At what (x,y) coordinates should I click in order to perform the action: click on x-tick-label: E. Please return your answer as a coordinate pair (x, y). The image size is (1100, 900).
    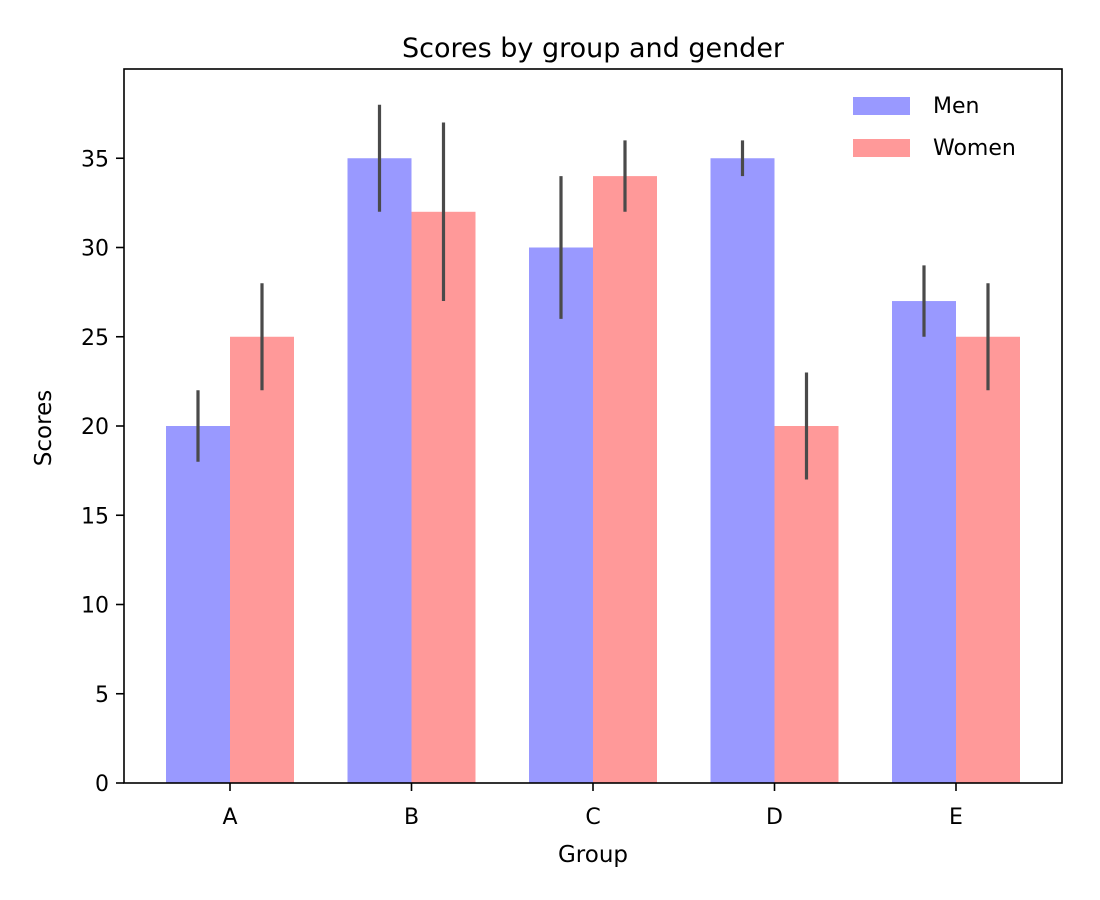
    Looking at the image, I should click on (956, 817).